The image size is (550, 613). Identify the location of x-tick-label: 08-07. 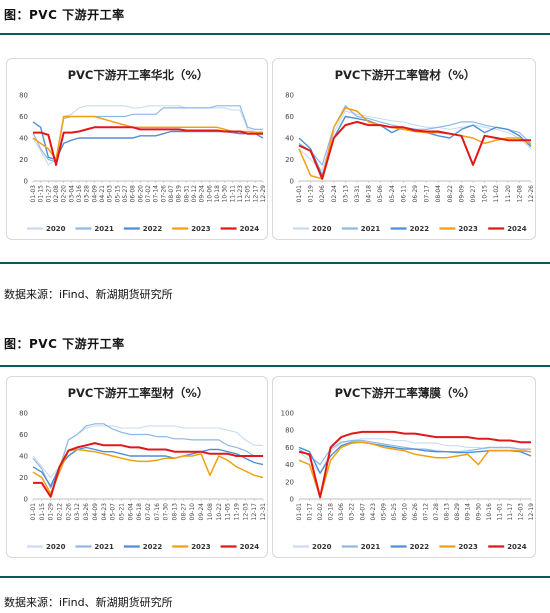
(171, 194).